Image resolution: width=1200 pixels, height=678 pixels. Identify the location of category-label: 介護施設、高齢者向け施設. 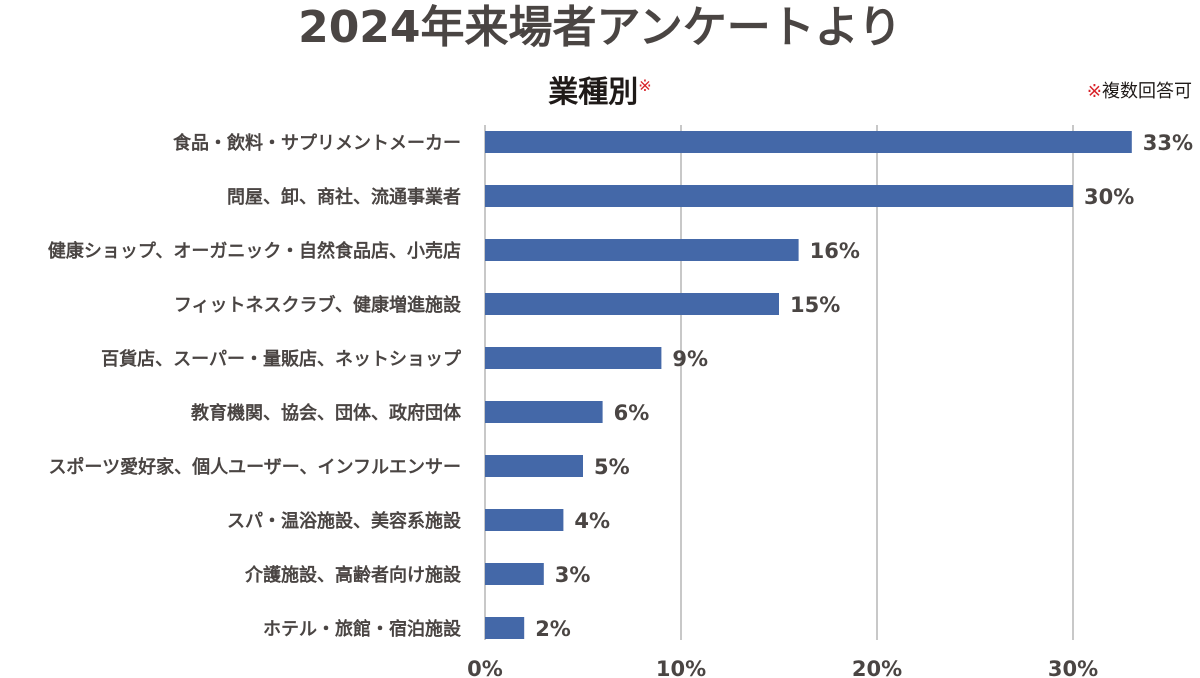
(353, 575).